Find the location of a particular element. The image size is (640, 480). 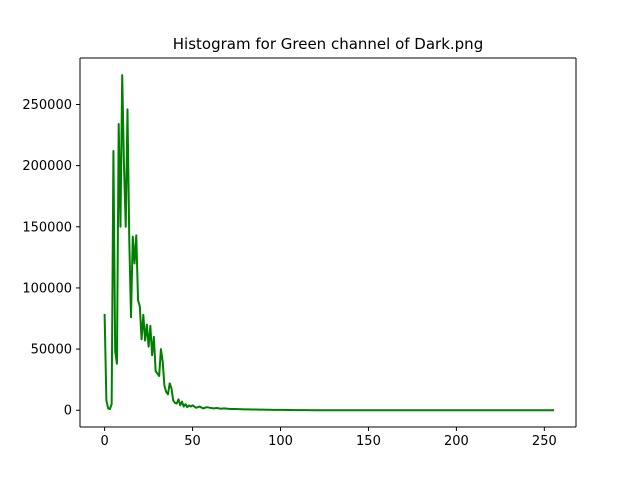

x-tick-label: 100 is located at coordinates (280, 441).